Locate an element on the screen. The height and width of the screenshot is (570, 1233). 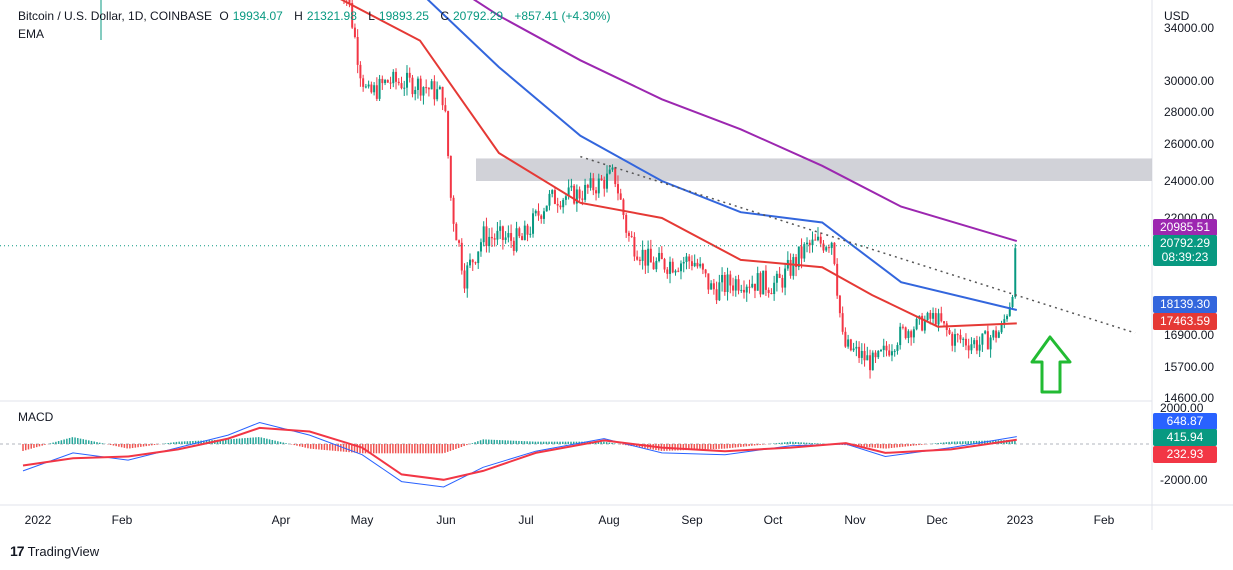
indicator-label-macd: MACD is located at coordinates (36, 417).